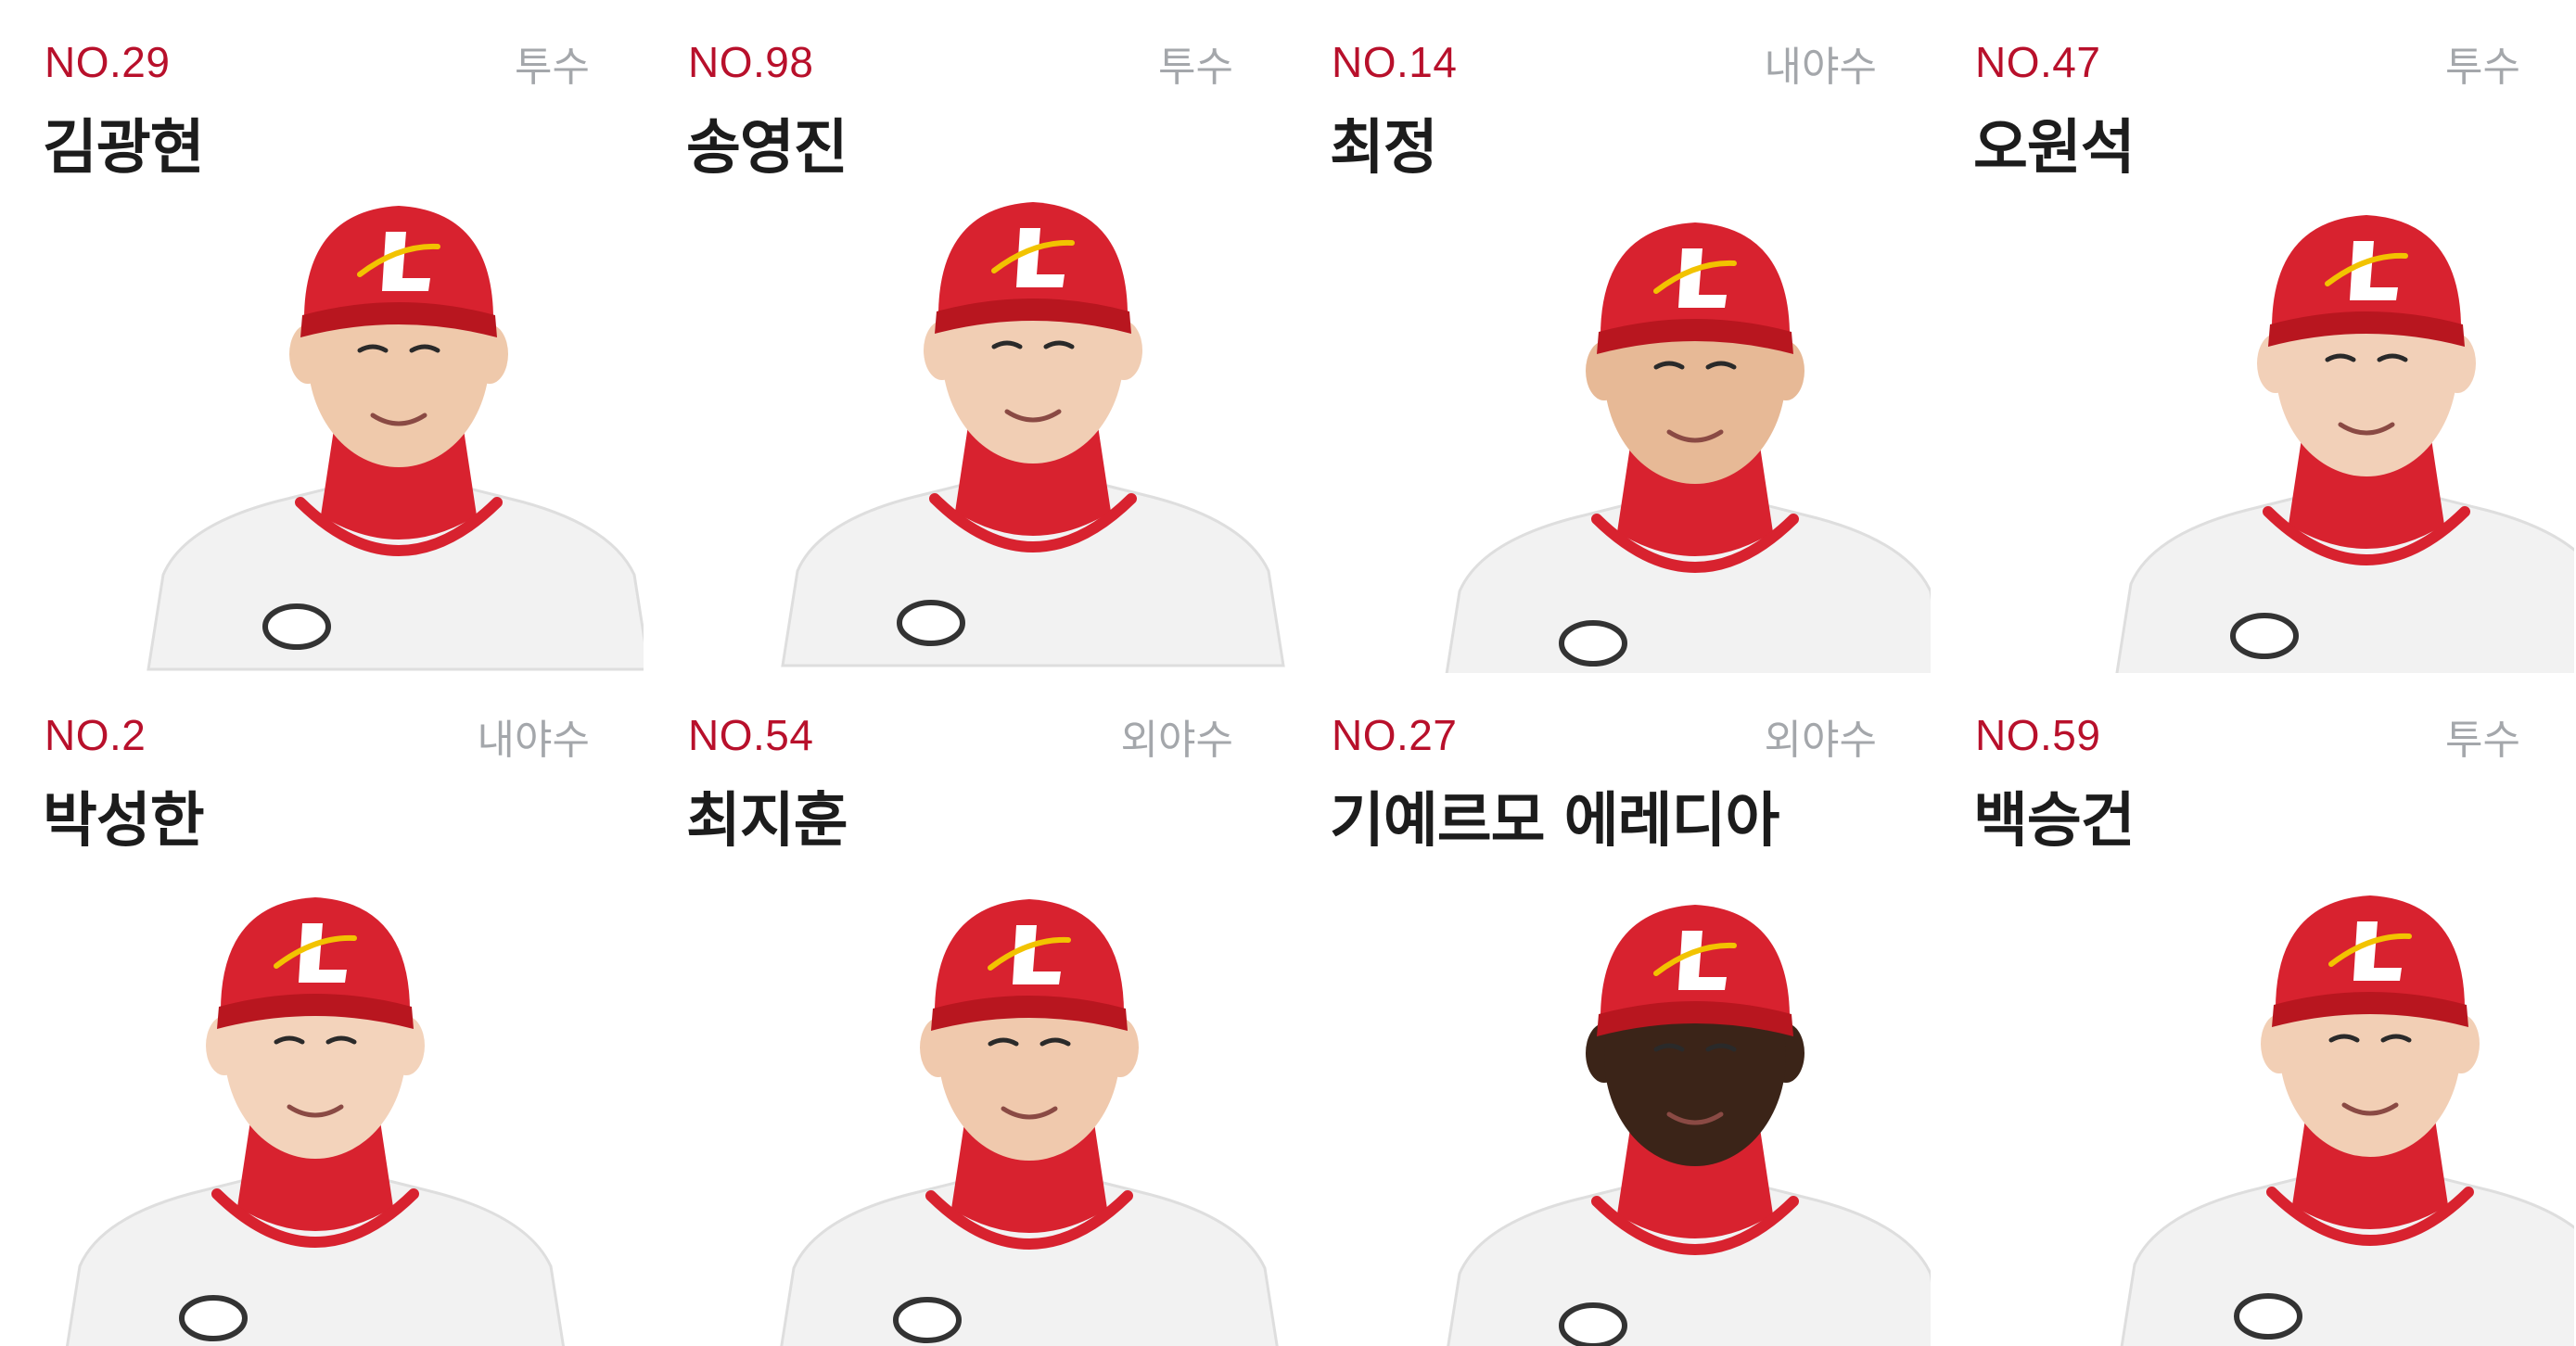 This screenshot has height=1346, width=2576. I want to click on player-number: NO.54, so click(751, 735).